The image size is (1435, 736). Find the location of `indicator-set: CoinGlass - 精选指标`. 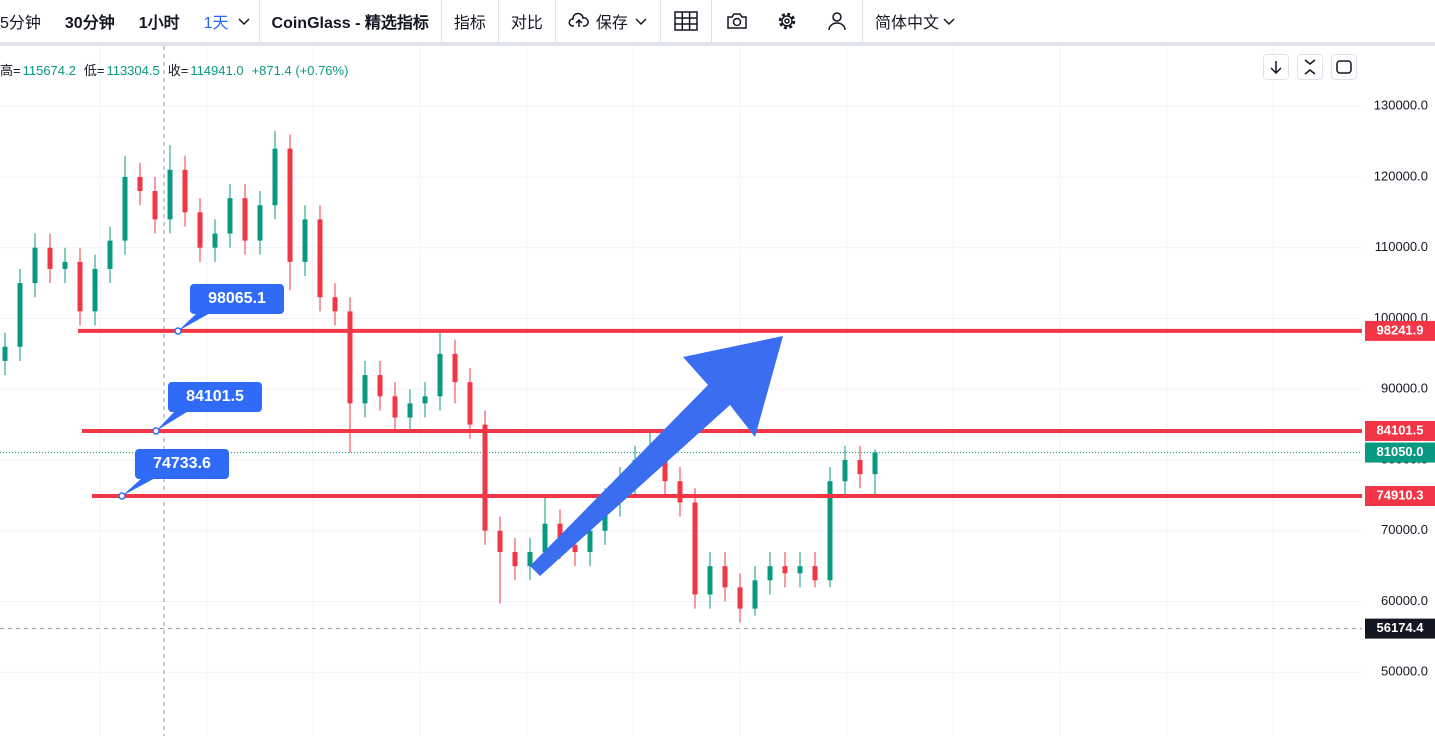

indicator-set: CoinGlass - 精选指标 is located at coordinates (349, 21).